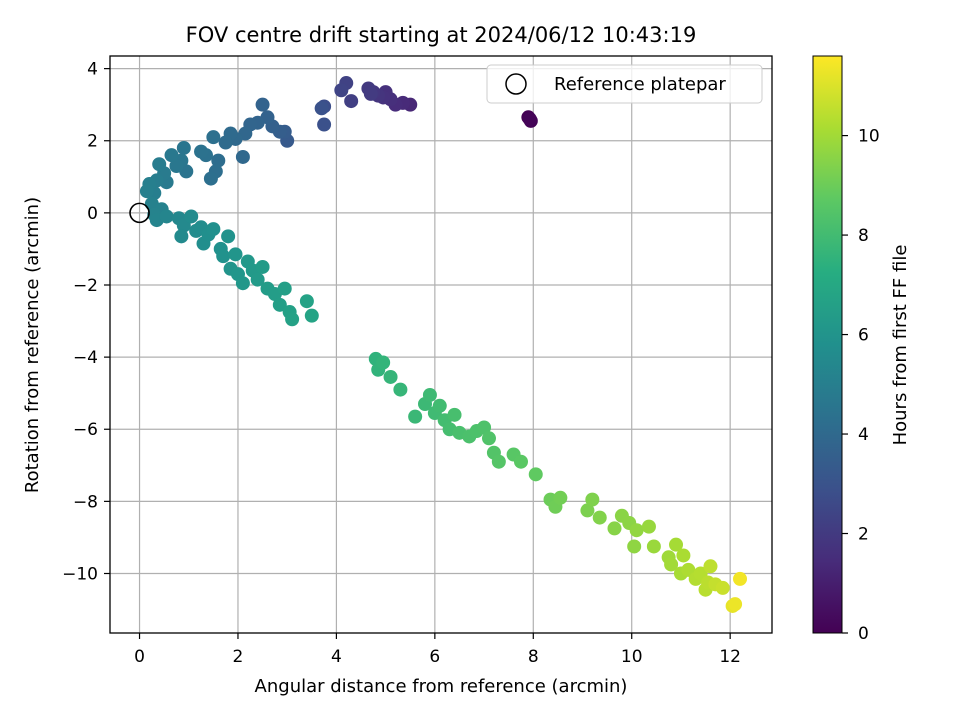  Describe the element at coordinates (900, 345) in the screenshot. I see `colorbar-label: Hours from first FF file` at that location.